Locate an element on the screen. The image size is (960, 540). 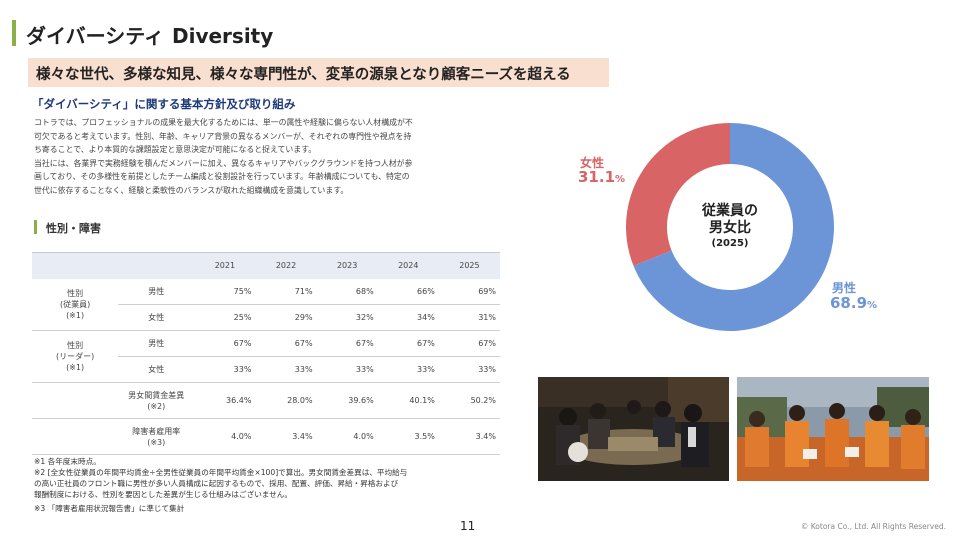
group-label-leader: 性別 (リーダー) (※1) is located at coordinates (75, 356).